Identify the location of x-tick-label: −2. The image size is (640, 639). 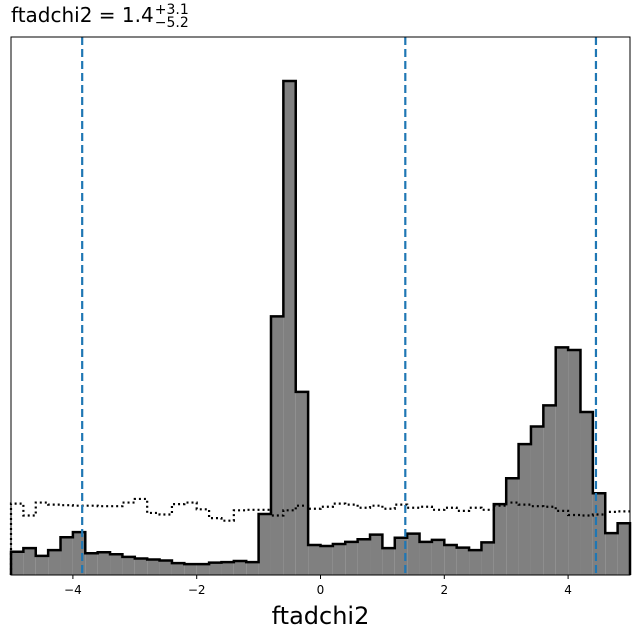
(197, 590).